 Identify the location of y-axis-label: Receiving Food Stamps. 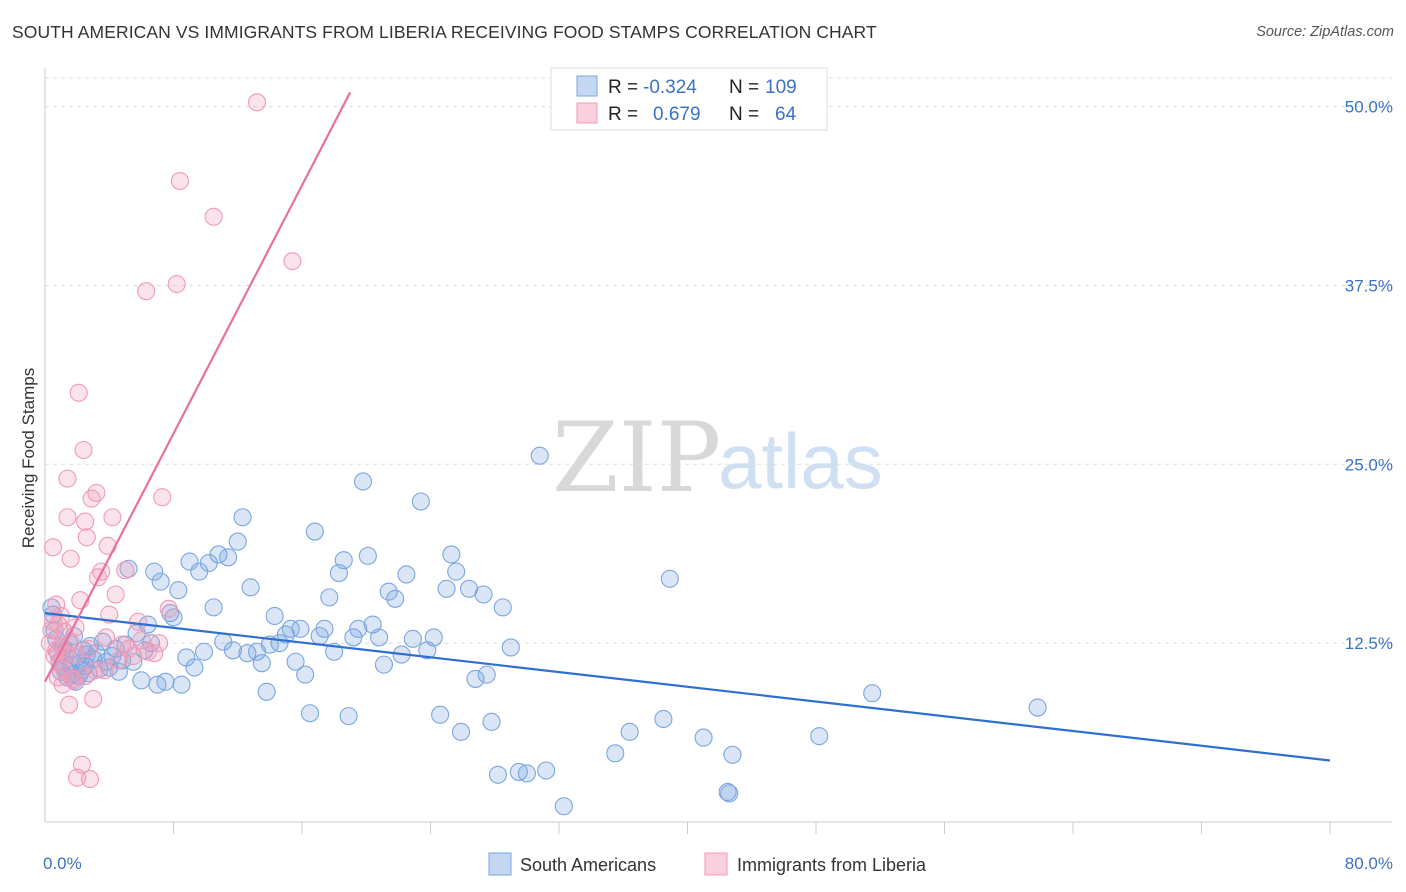
(28, 458).